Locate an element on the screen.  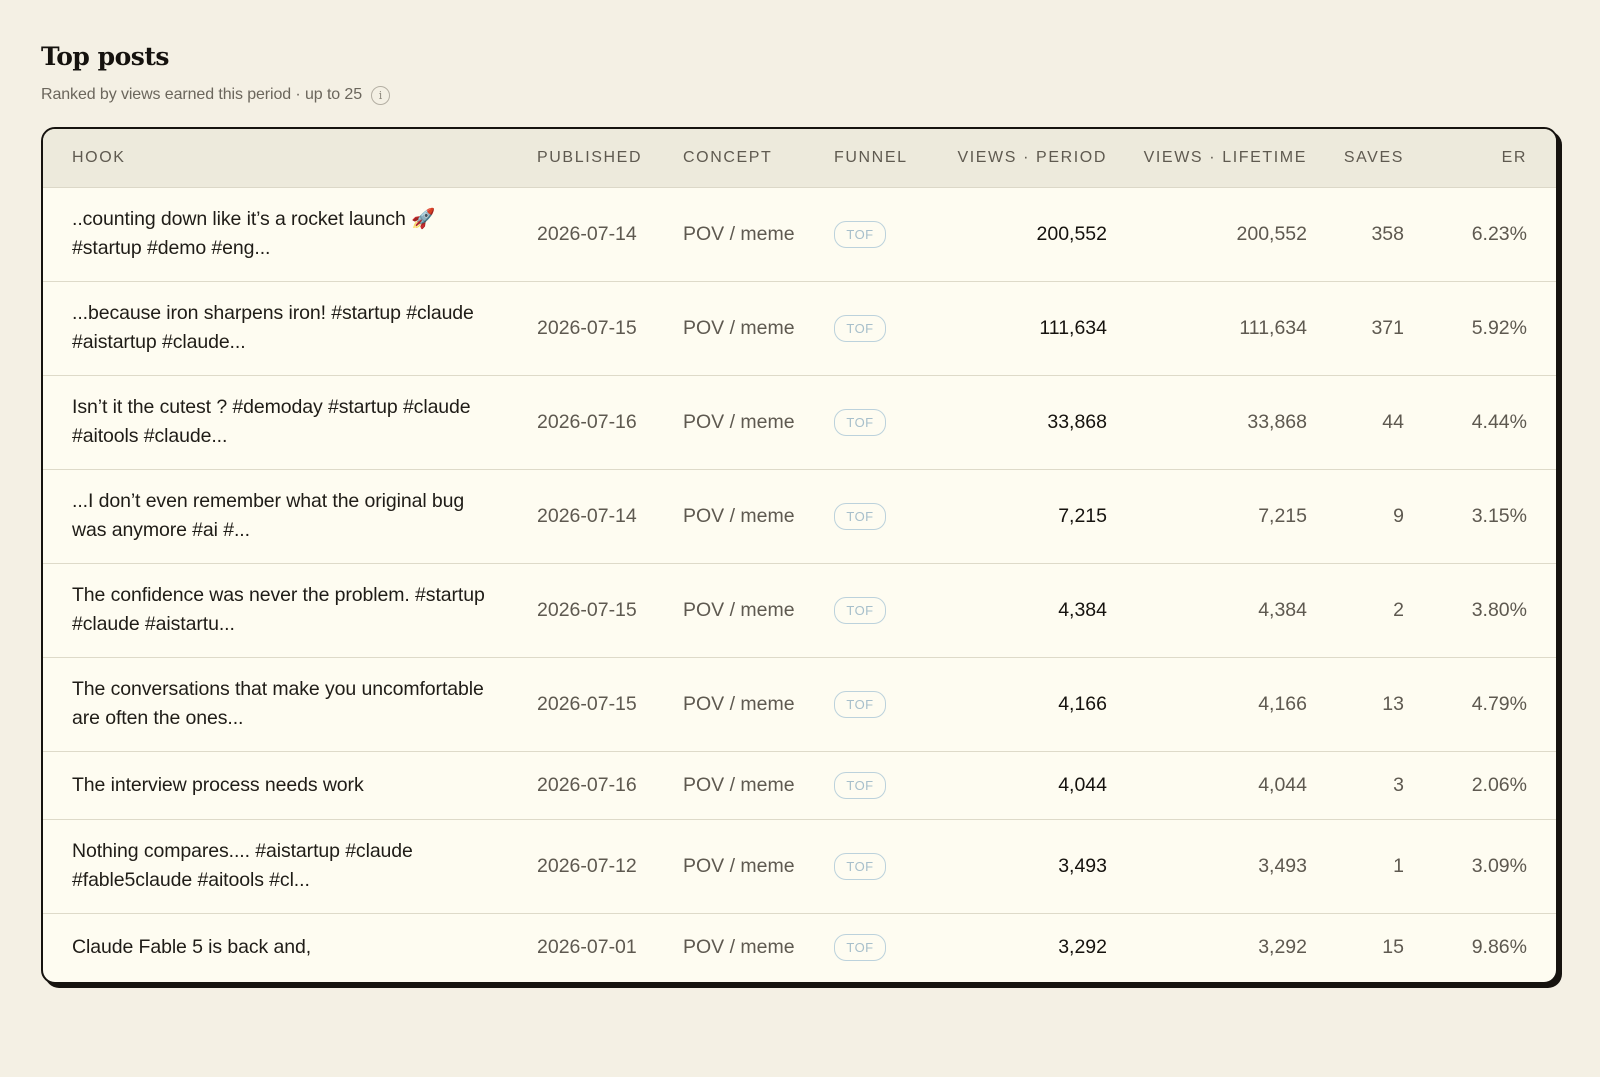
published-cell: 2026-07-12 is located at coordinates (610, 866).